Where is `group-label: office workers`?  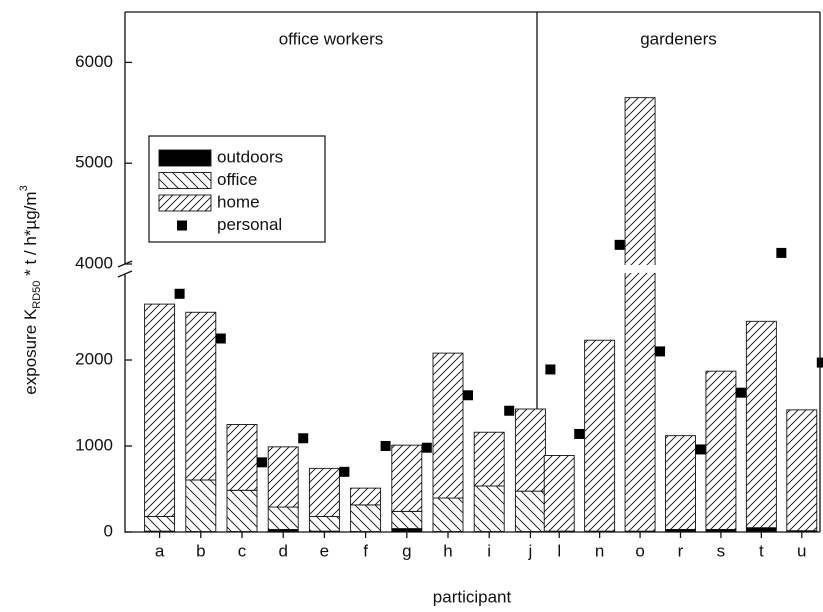 group-label: office workers is located at coordinates (331, 38).